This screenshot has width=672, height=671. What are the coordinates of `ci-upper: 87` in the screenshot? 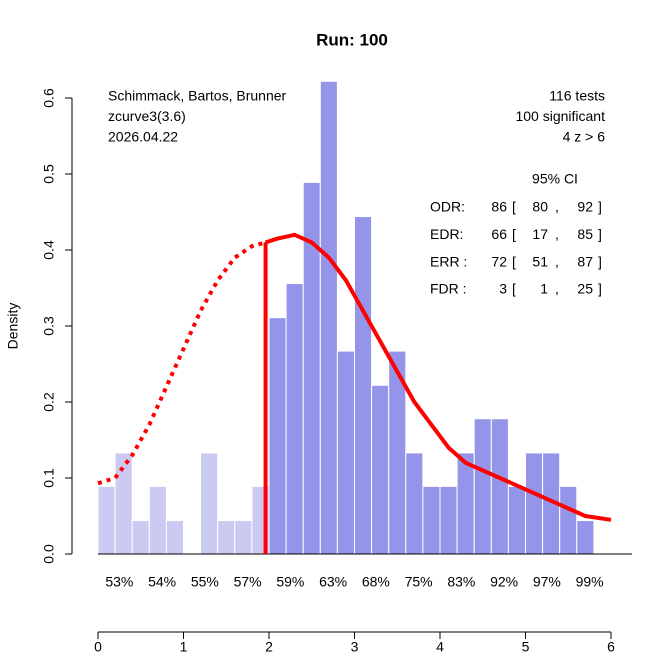 It's located at (585, 261).